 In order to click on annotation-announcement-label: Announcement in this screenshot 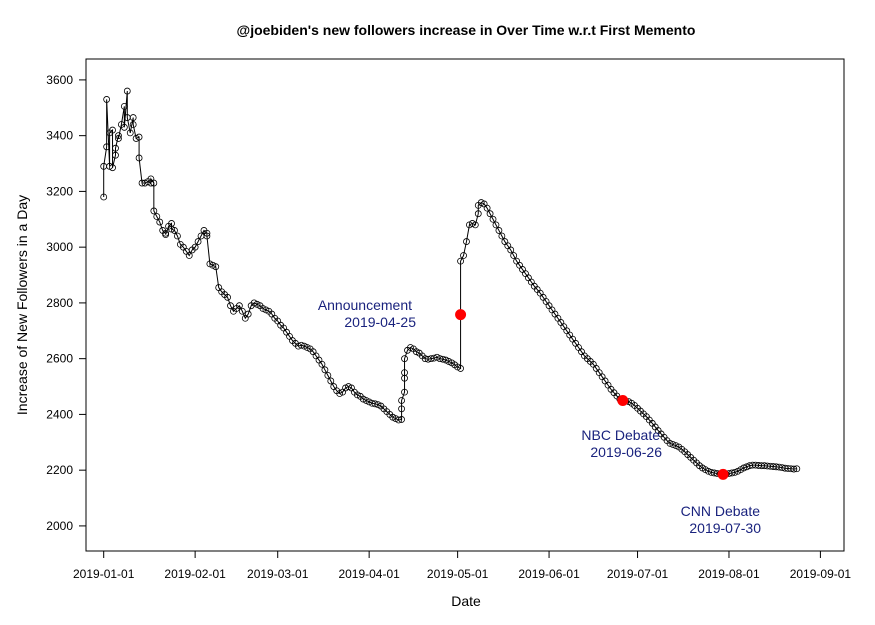, I will do `click(365, 305)`.